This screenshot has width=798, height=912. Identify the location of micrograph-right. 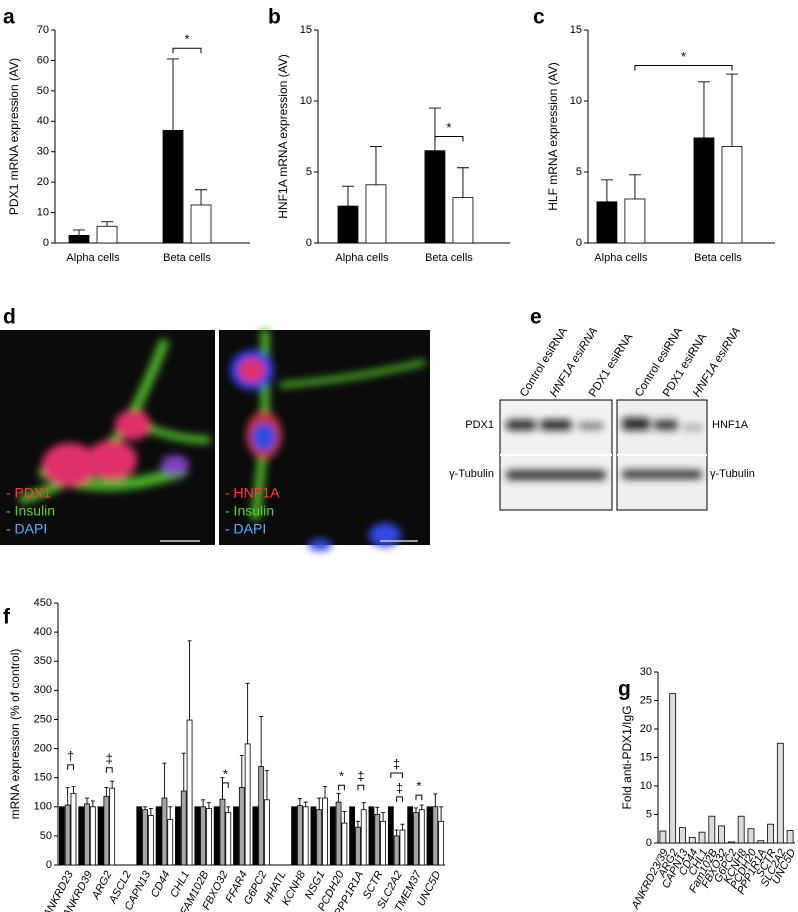
(324, 440).